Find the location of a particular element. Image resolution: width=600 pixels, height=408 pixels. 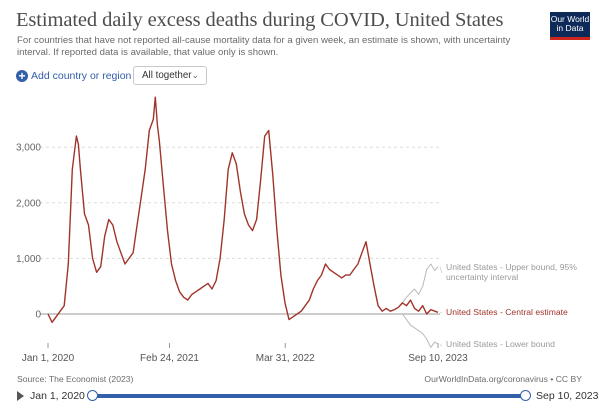

timeline: Jan 1, 2020 Sep 10, 2023 is located at coordinates (300, 396).